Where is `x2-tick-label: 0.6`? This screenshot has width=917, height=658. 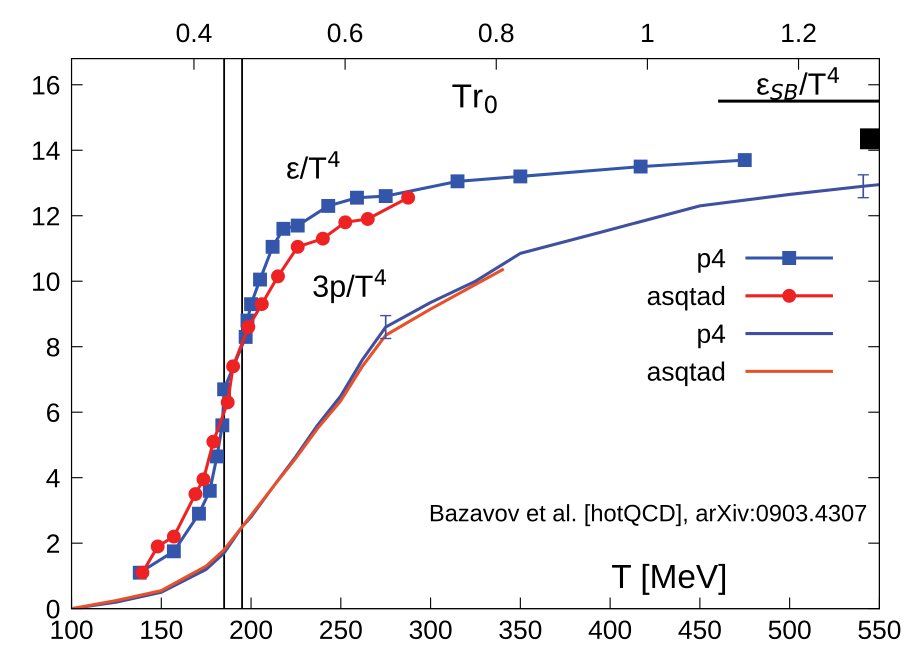 x2-tick-label: 0.6 is located at coordinates (345, 33).